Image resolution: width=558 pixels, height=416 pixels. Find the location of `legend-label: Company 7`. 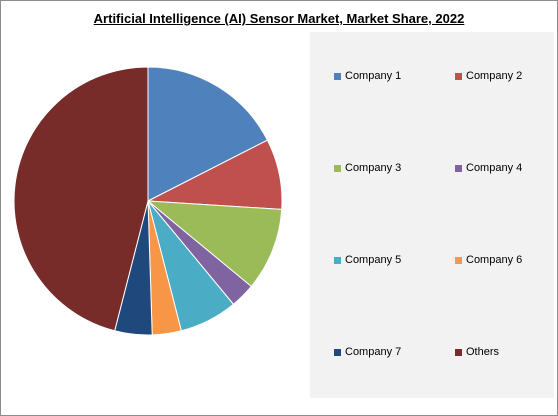

legend-label: Company 7 is located at coordinates (373, 352).